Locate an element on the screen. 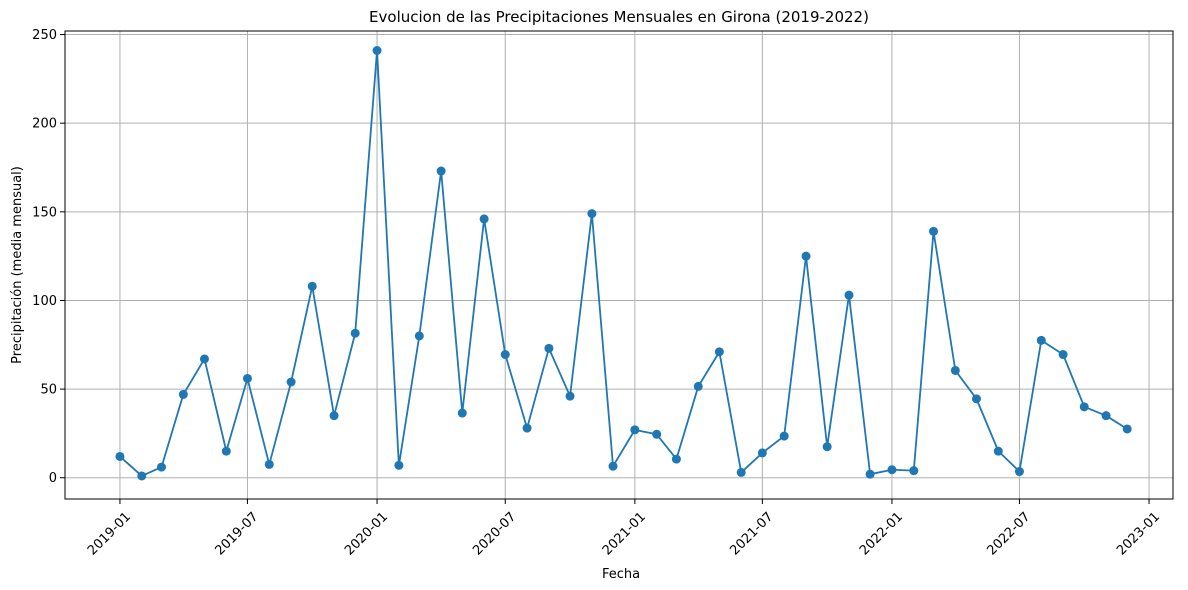  y-axis-ticks: 0 50 100 150 200 250 is located at coordinates (48, 257).